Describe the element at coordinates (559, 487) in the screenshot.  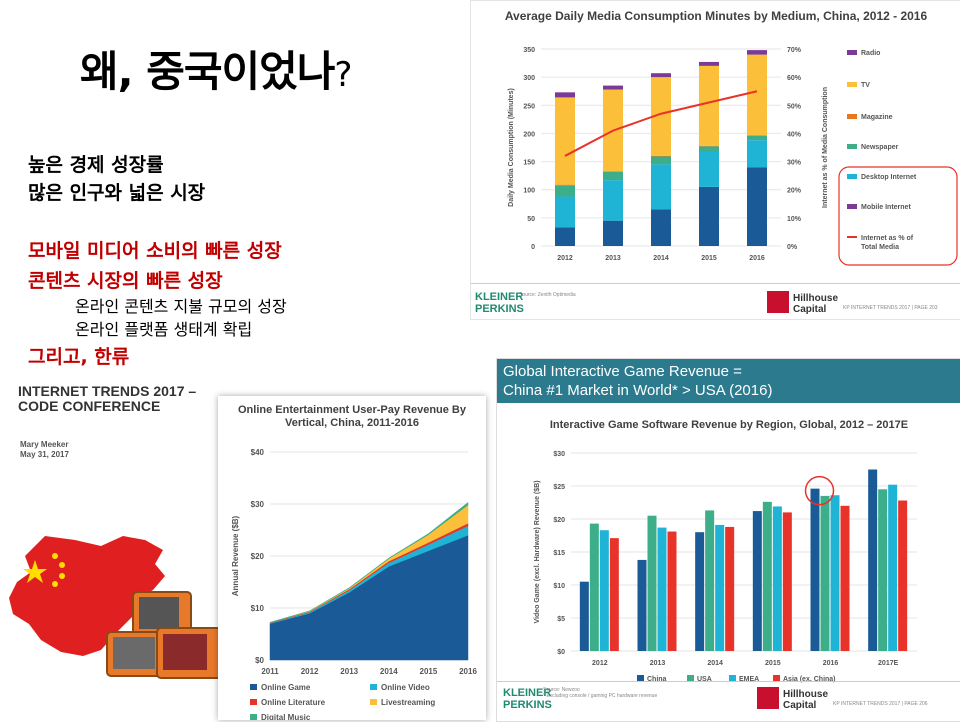
I see `y-tick-label: $25` at that location.